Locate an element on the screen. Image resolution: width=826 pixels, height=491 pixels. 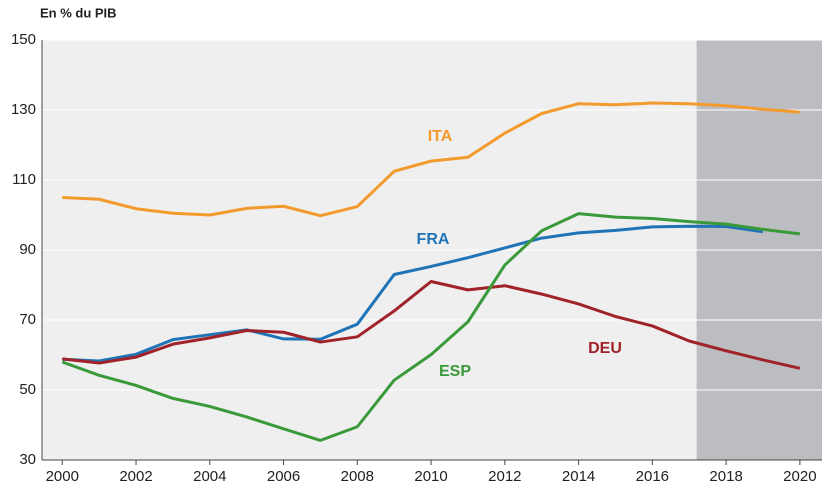
x-tick-label: 2016 is located at coordinates (652, 476).